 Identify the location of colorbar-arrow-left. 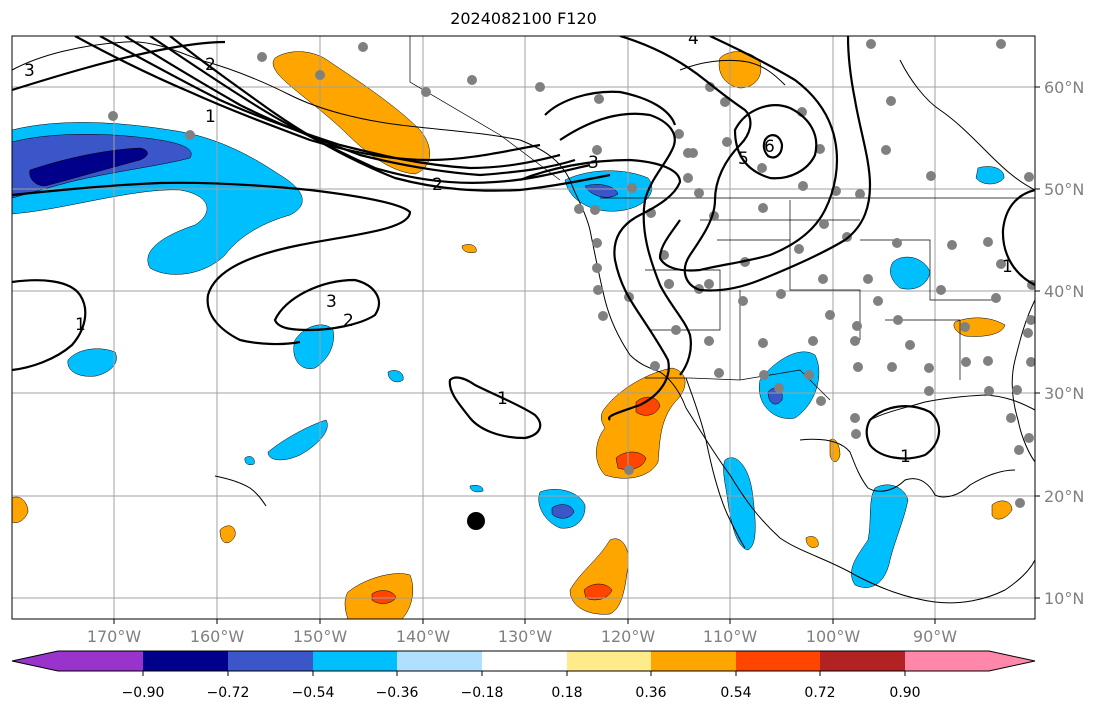
(35, 661).